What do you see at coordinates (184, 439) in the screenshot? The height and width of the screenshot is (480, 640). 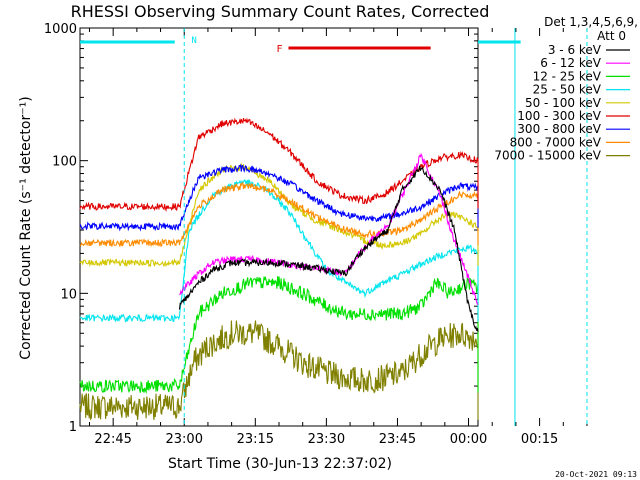 I see `x-tick-label: 23:00` at bounding box center [184, 439].